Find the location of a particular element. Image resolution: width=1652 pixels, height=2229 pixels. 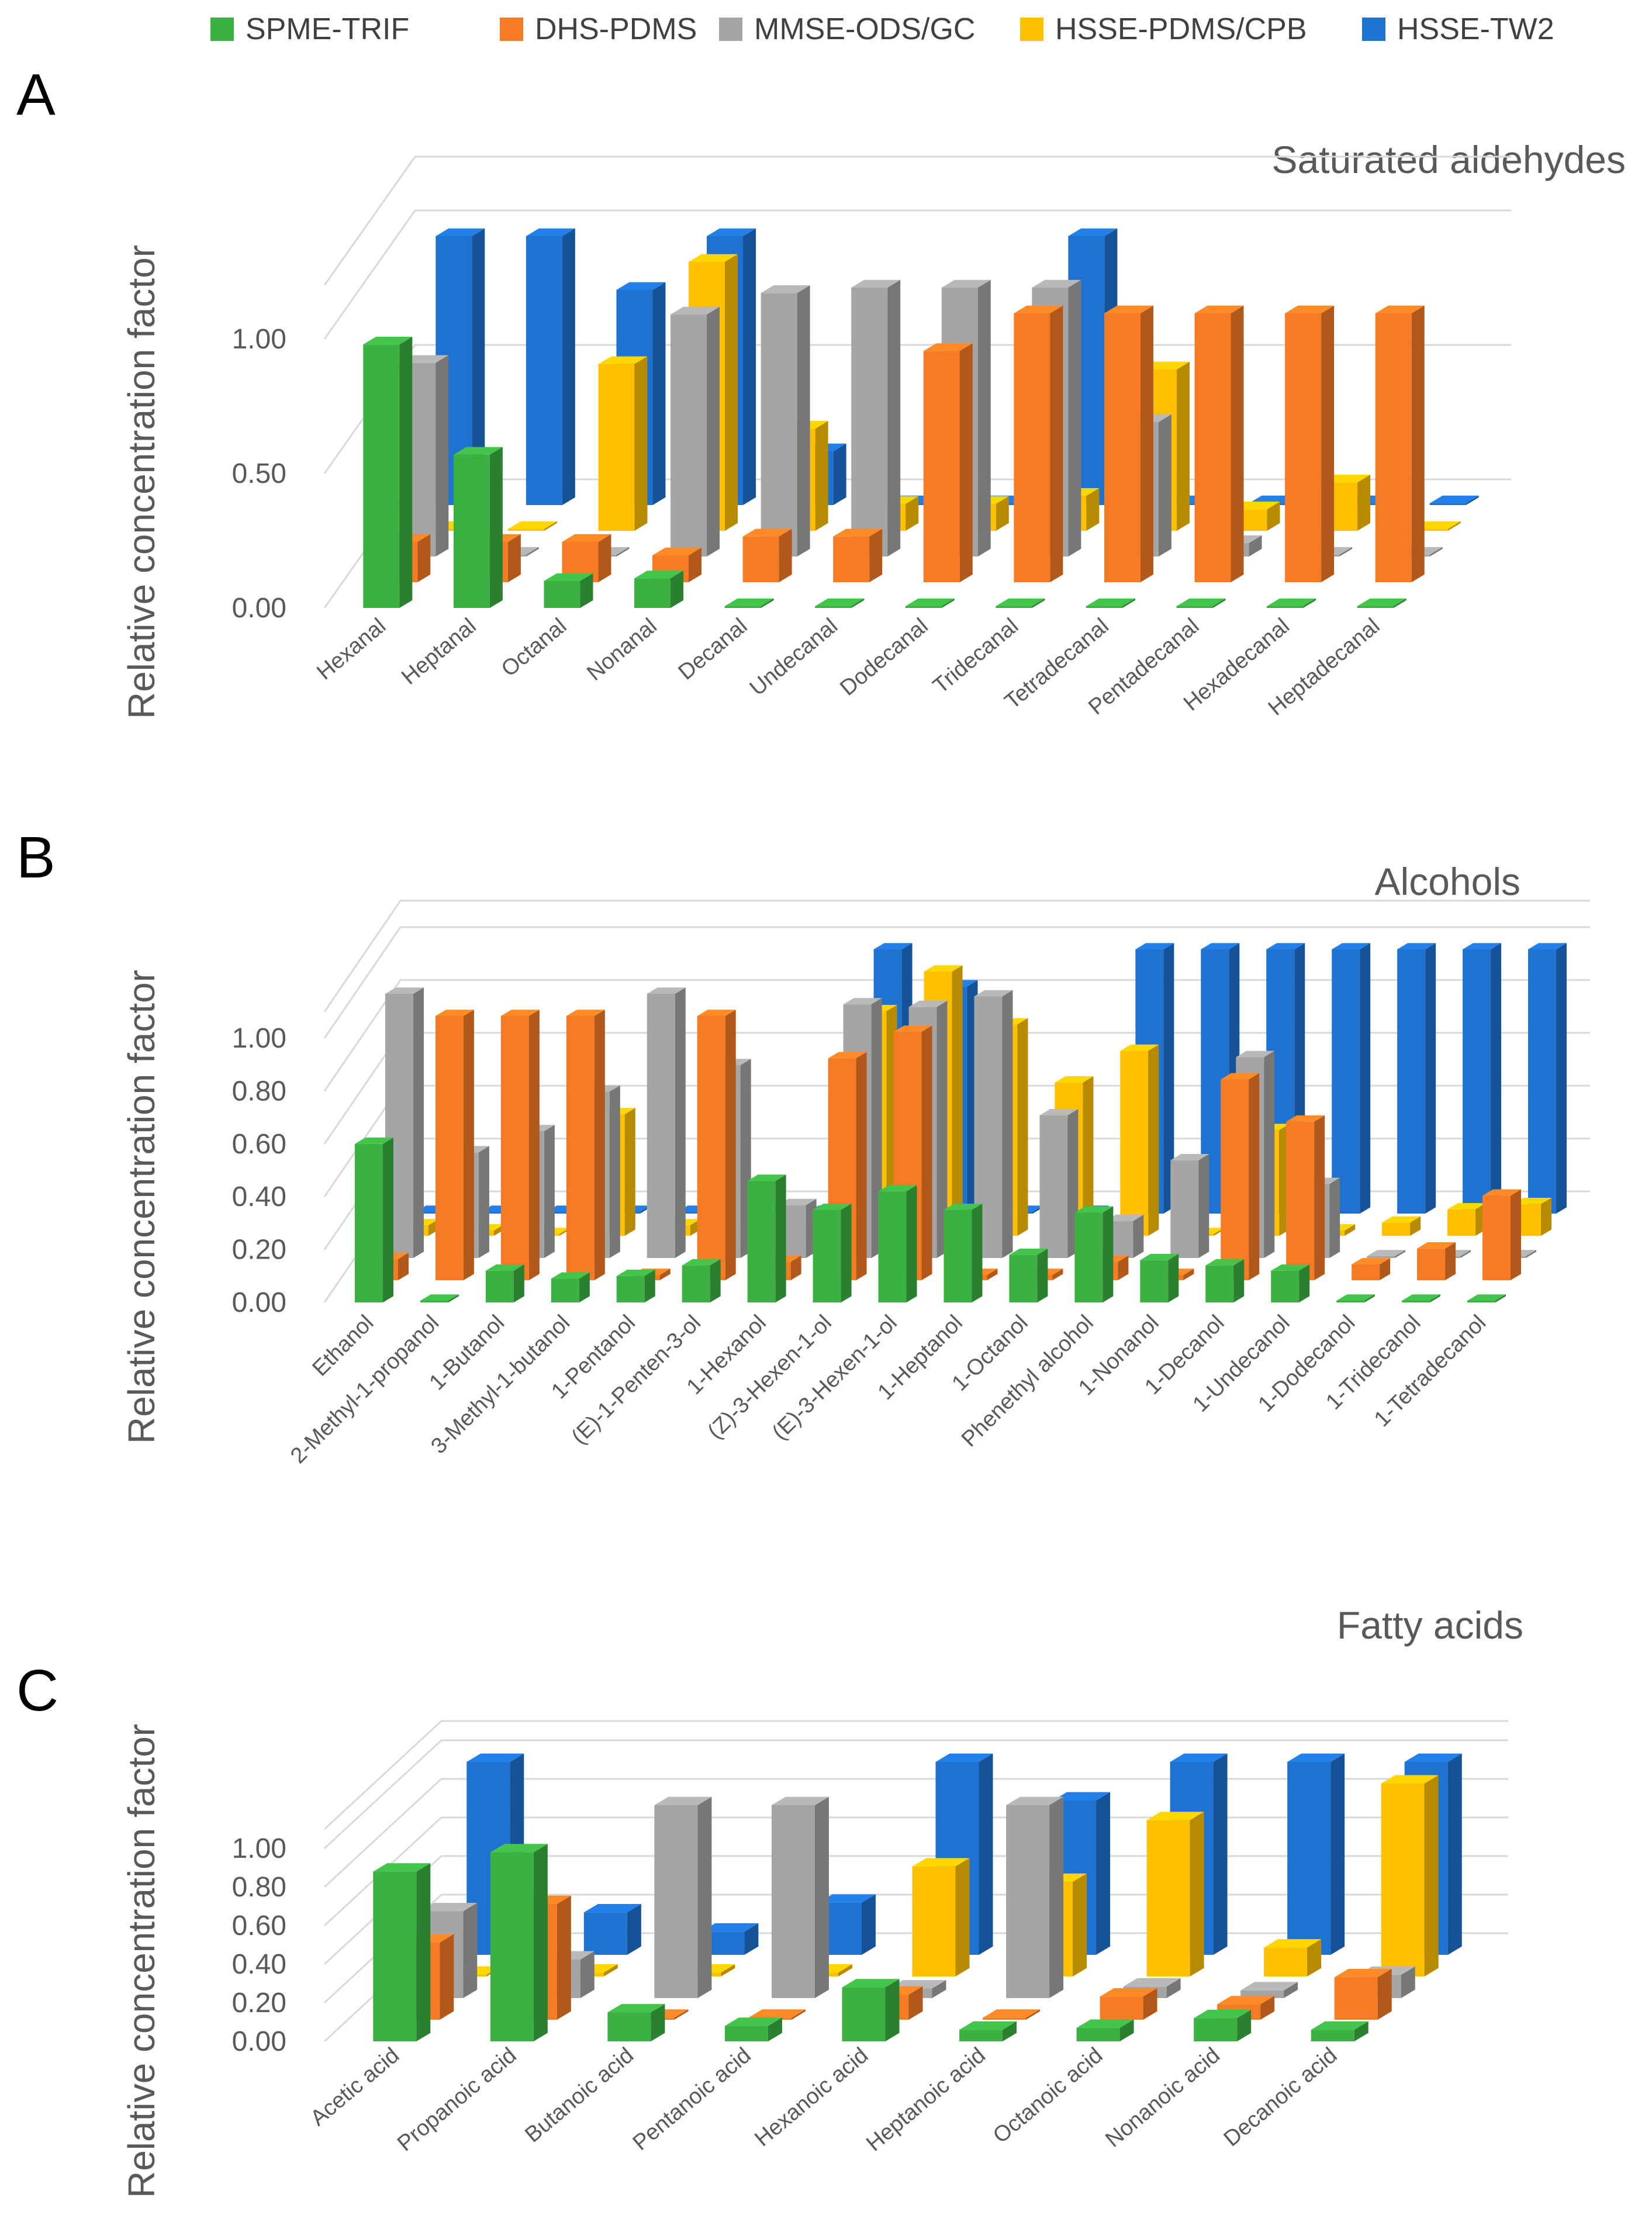

bar-1-undecanol-dhs-pdms is located at coordinates (1305, 1197).